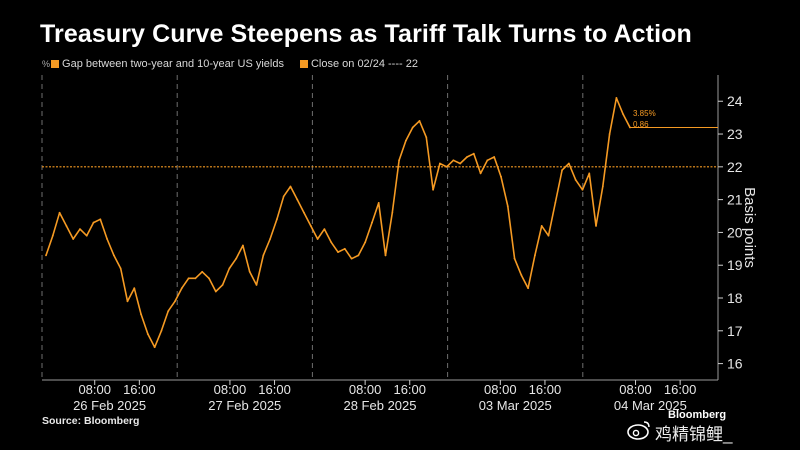 The image size is (800, 450). Describe the element at coordinates (735, 298) in the screenshot. I see `y-tick-label: 18` at that location.